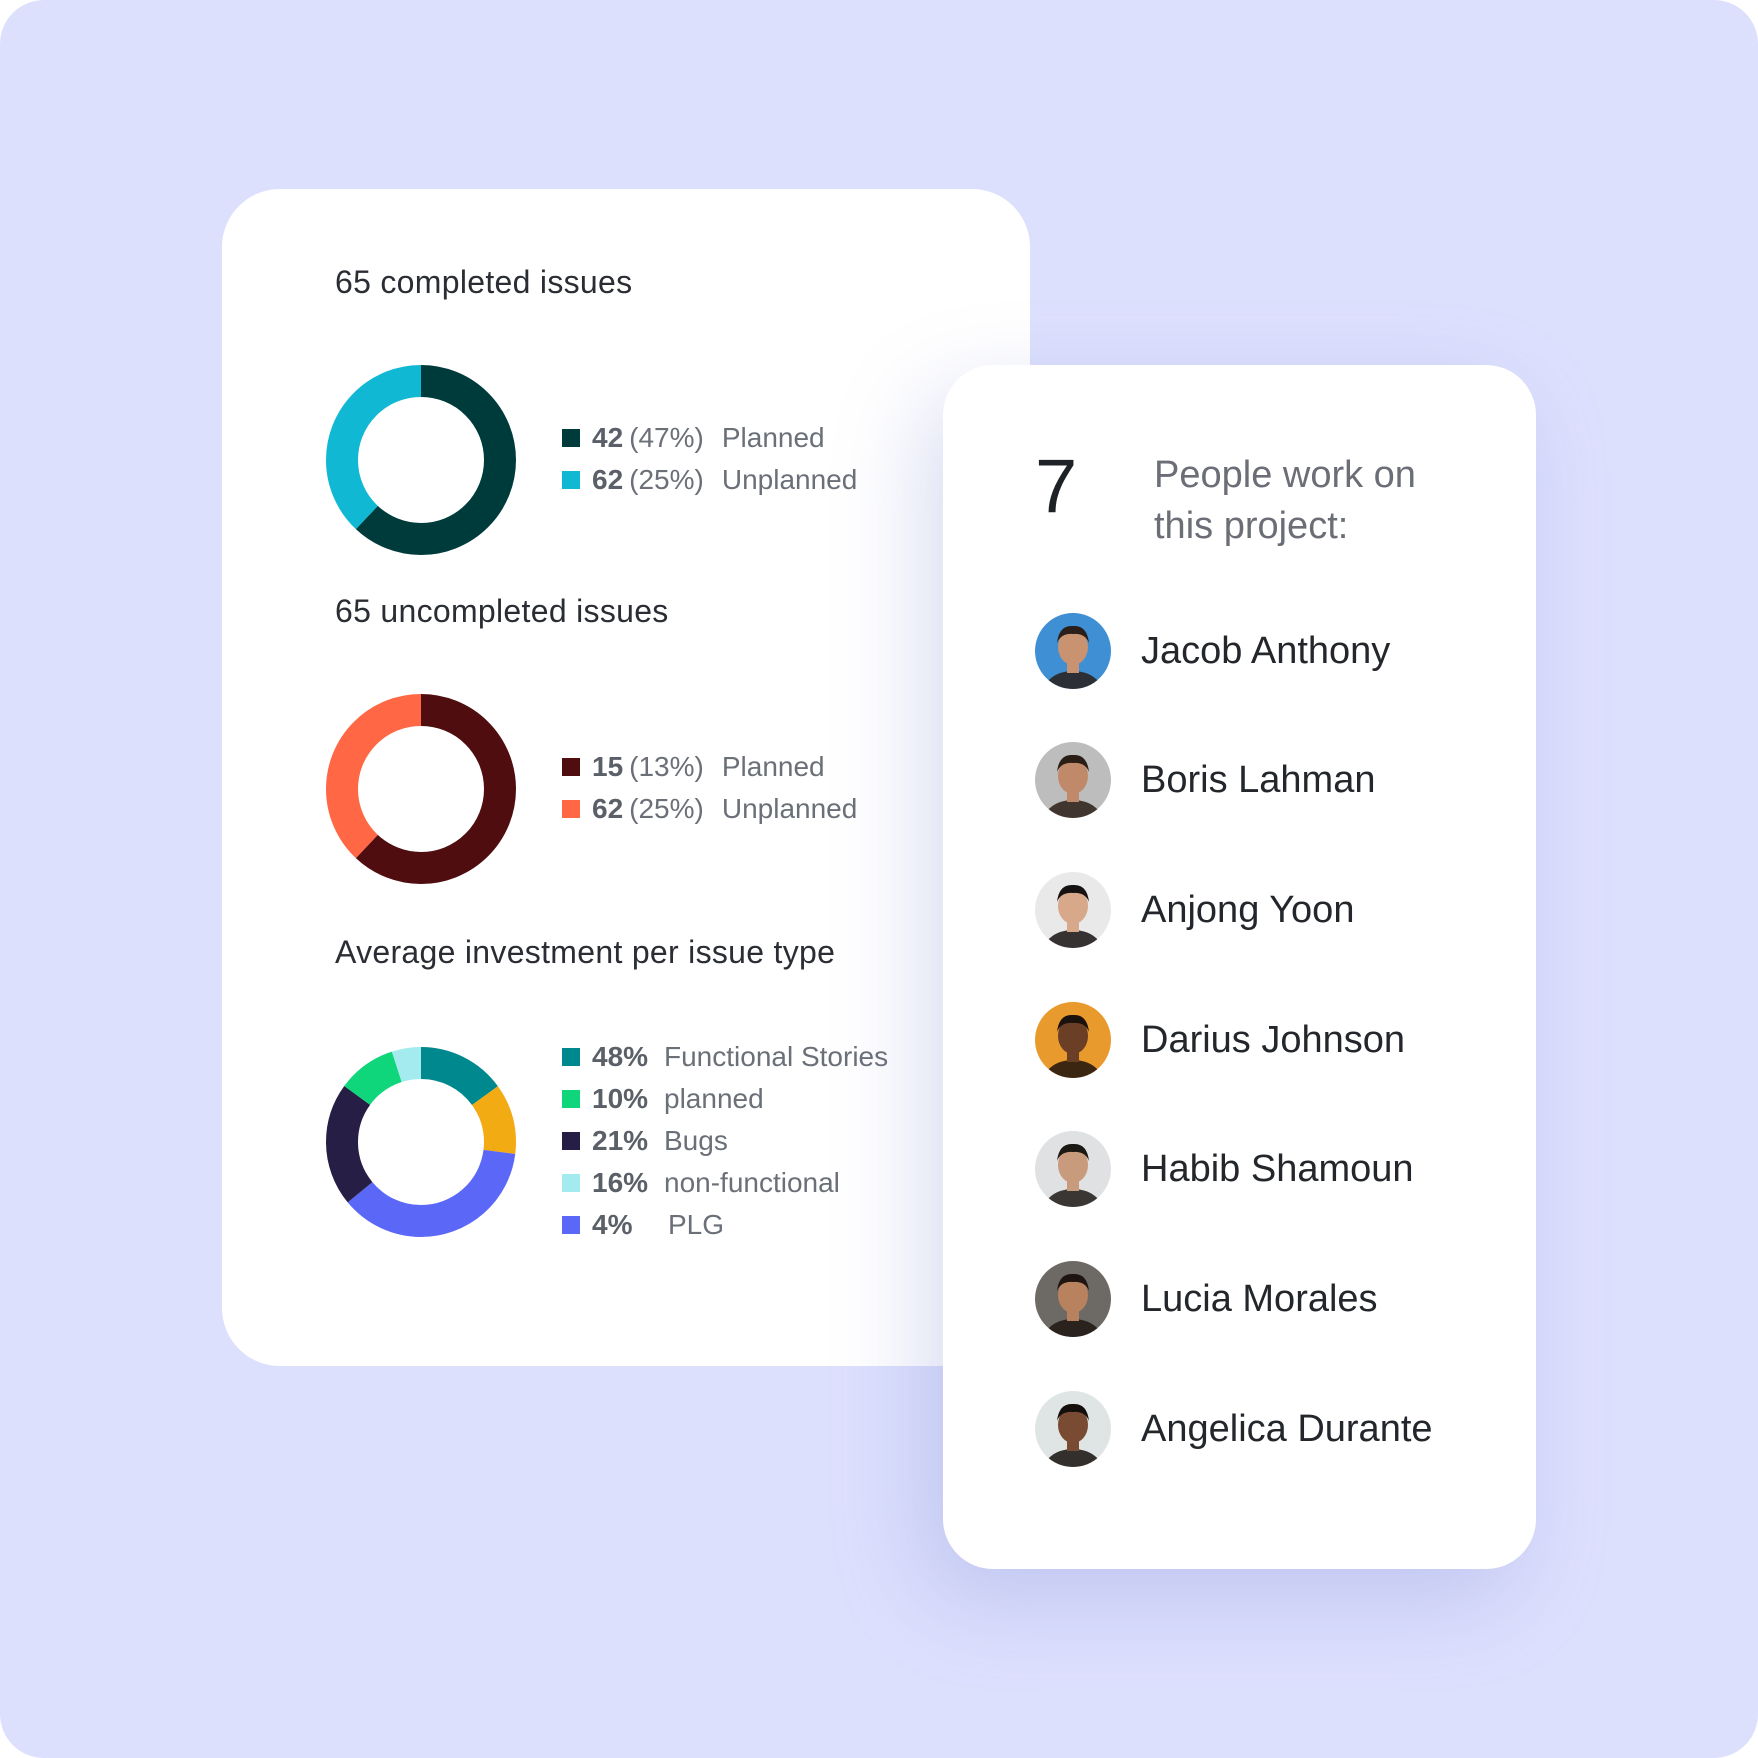 The width and height of the screenshot is (1758, 1758). What do you see at coordinates (1056, 486) in the screenshot?
I see `people-count: 7` at bounding box center [1056, 486].